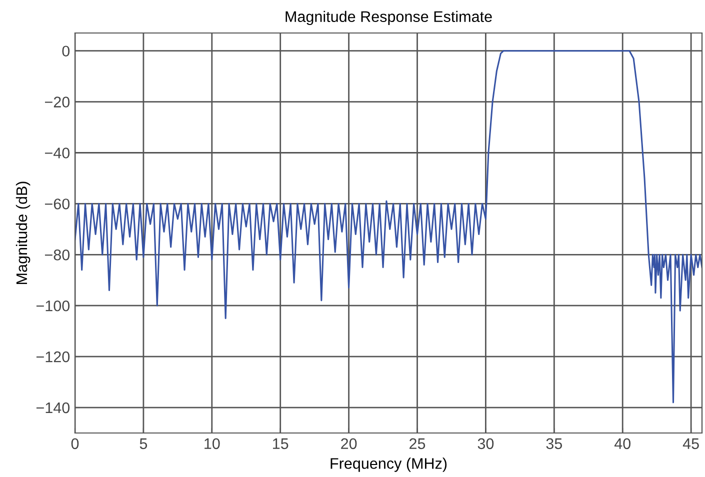 The height and width of the screenshot is (477, 705). Describe the element at coordinates (690, 444) in the screenshot. I see `x-tick-label: 45` at that location.